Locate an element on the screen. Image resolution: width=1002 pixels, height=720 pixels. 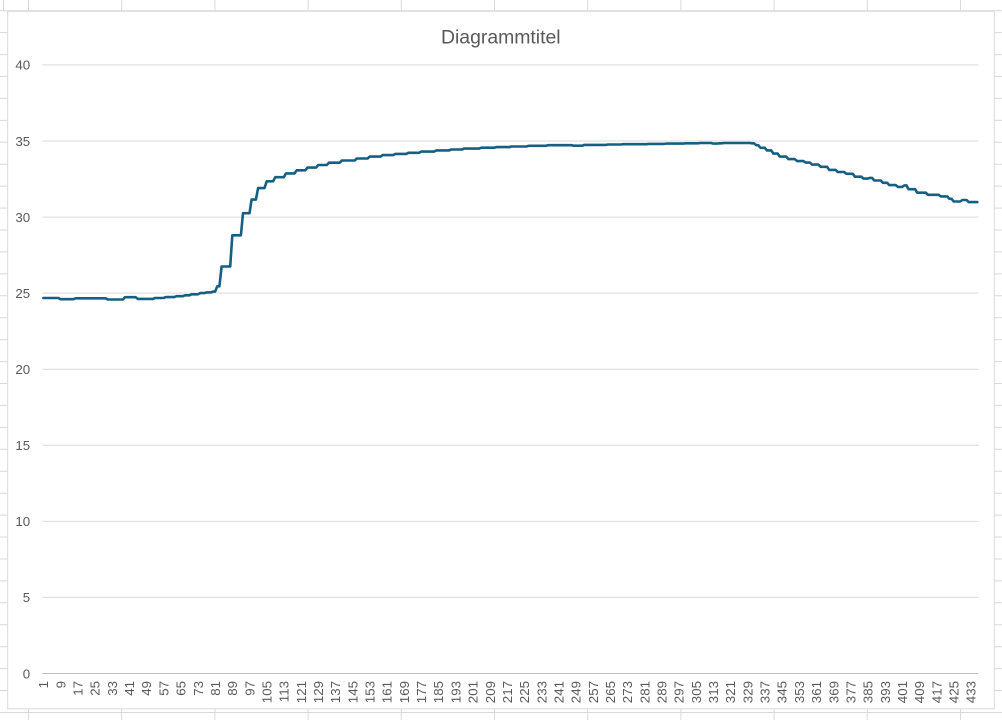
svg-text: 217 is located at coordinates (507, 692).